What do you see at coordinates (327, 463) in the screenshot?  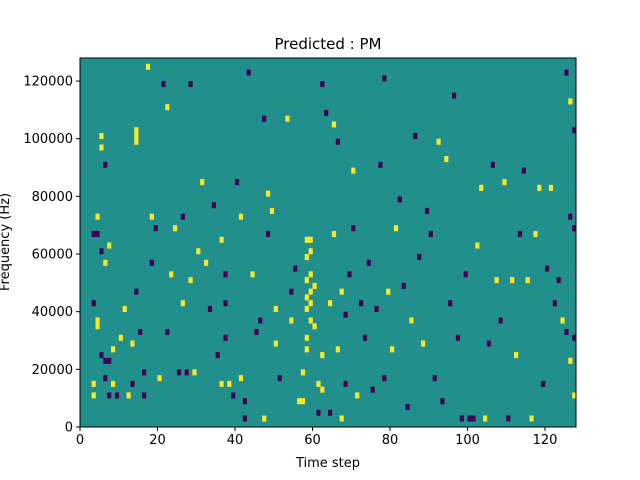 I see `x-axis-label: Time step` at bounding box center [327, 463].